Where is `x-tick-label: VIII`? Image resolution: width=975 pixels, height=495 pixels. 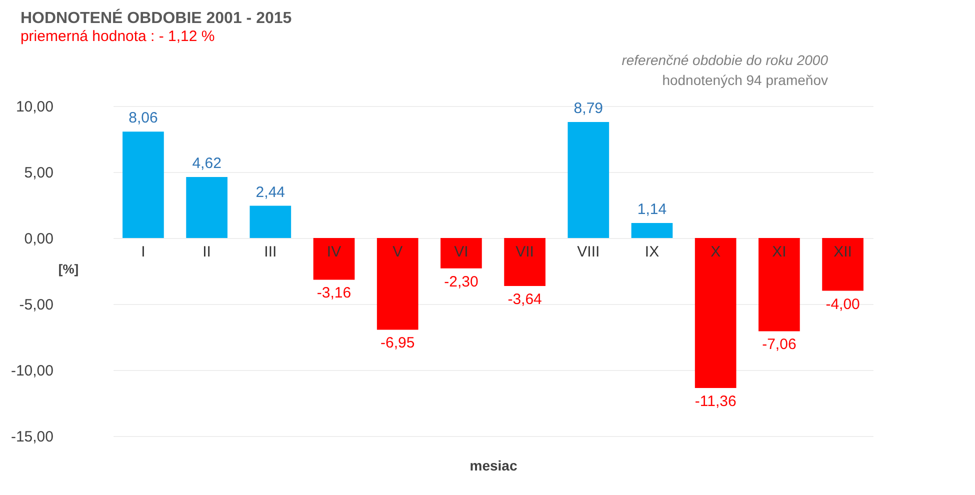
x-tick-label: VIII is located at coordinates (588, 252).